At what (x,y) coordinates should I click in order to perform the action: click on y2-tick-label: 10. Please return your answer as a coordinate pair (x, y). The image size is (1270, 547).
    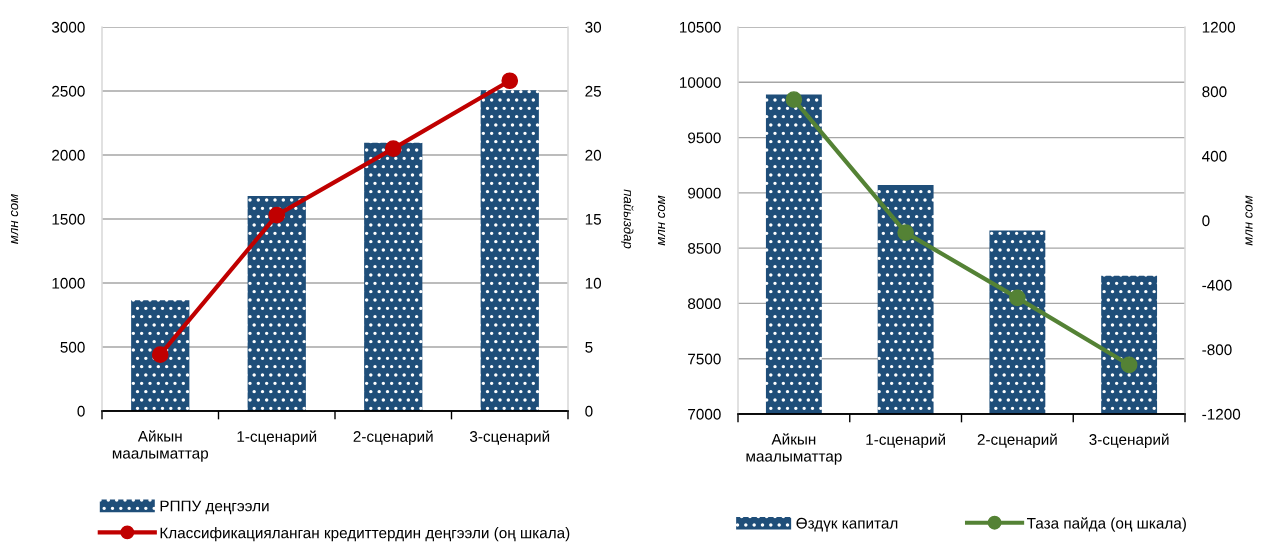
    Looking at the image, I should click on (593, 283).